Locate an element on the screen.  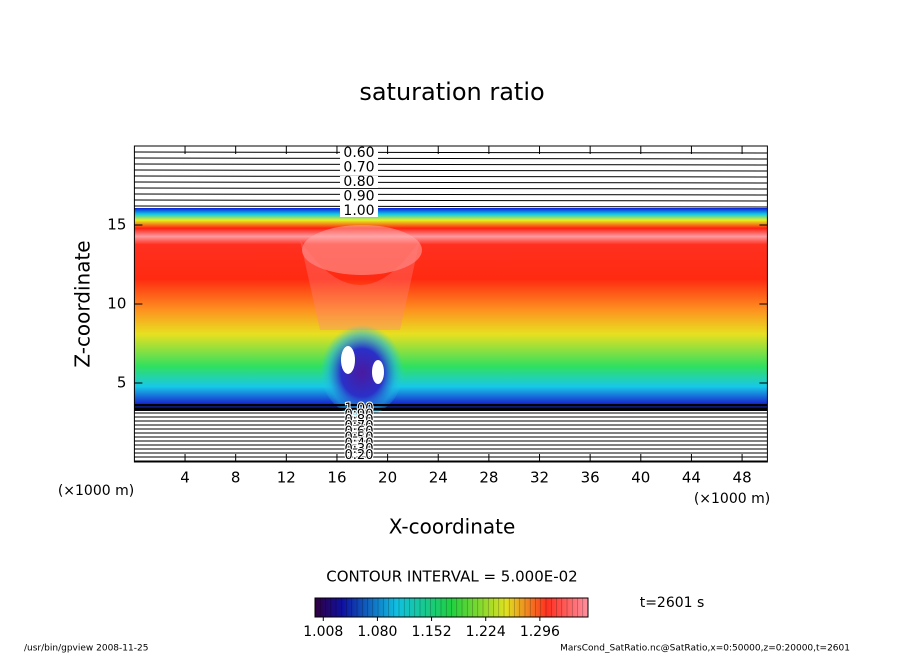
x-tick-label: 20 is located at coordinates (387, 478).